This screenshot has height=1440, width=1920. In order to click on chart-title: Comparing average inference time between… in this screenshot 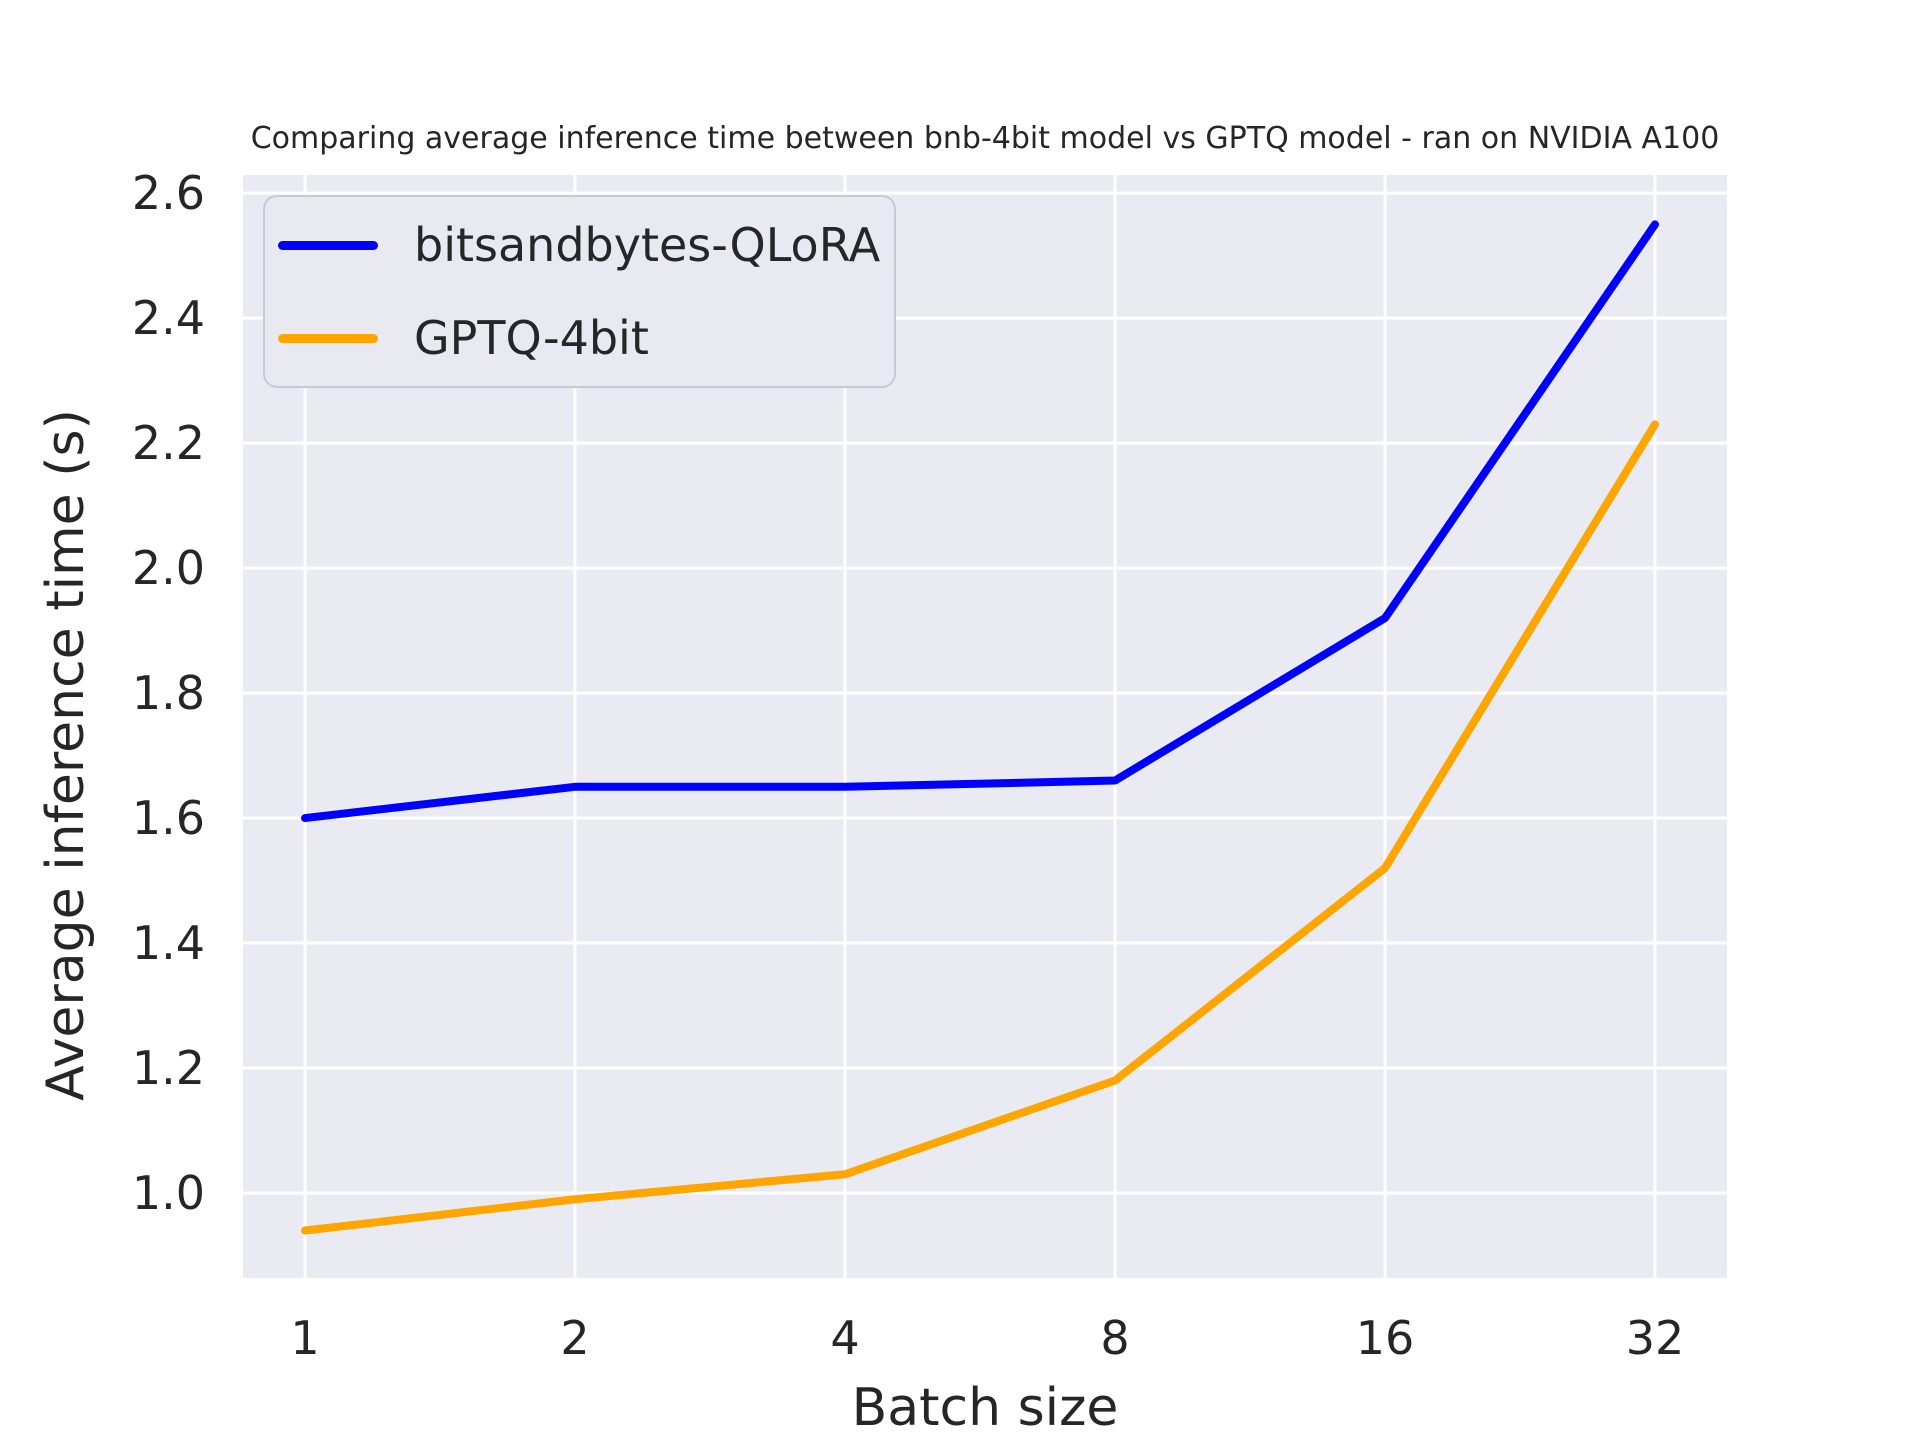, I will do `click(985, 138)`.